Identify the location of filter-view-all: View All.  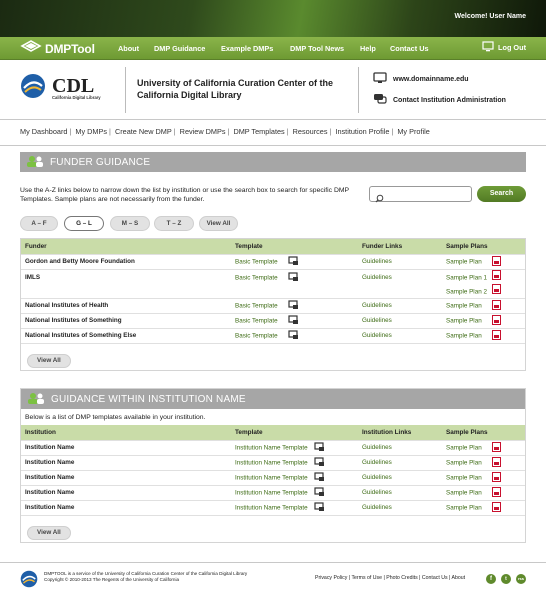
(218, 223).